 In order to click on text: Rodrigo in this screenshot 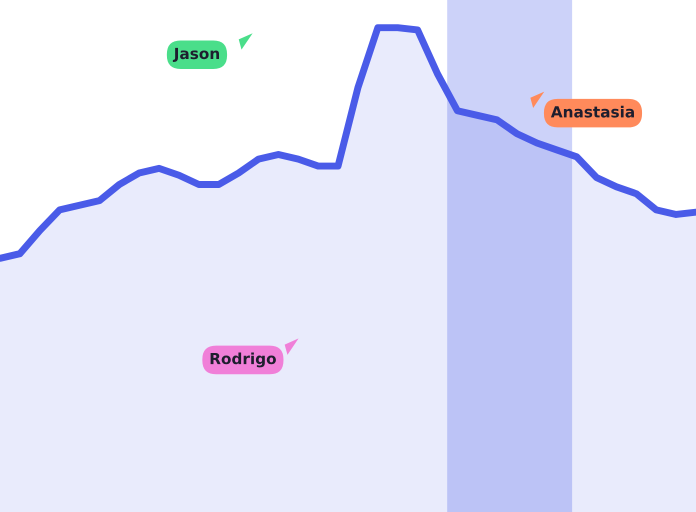, I will do `click(243, 360)`.